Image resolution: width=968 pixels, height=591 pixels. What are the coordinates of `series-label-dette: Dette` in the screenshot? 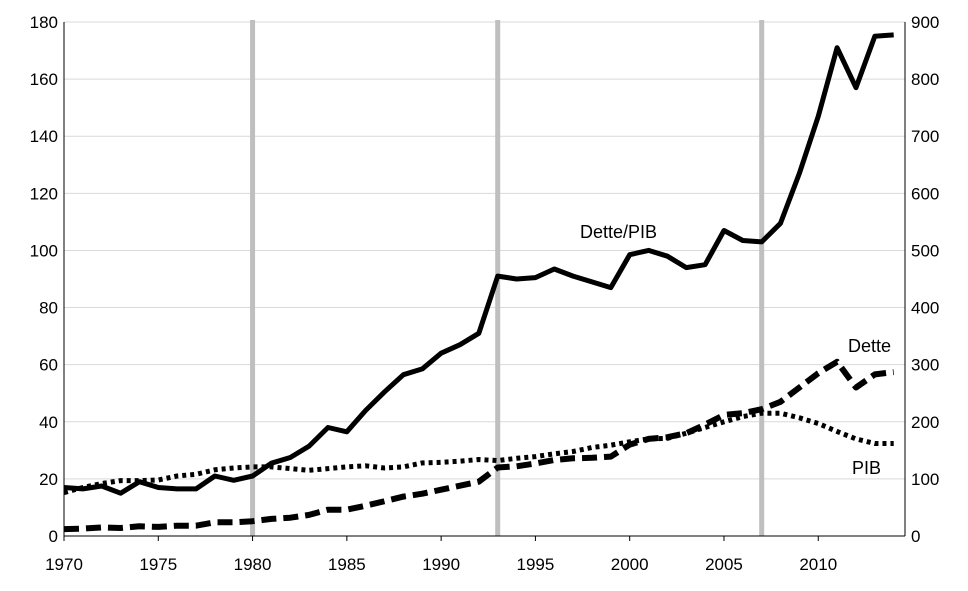 It's located at (869, 346).